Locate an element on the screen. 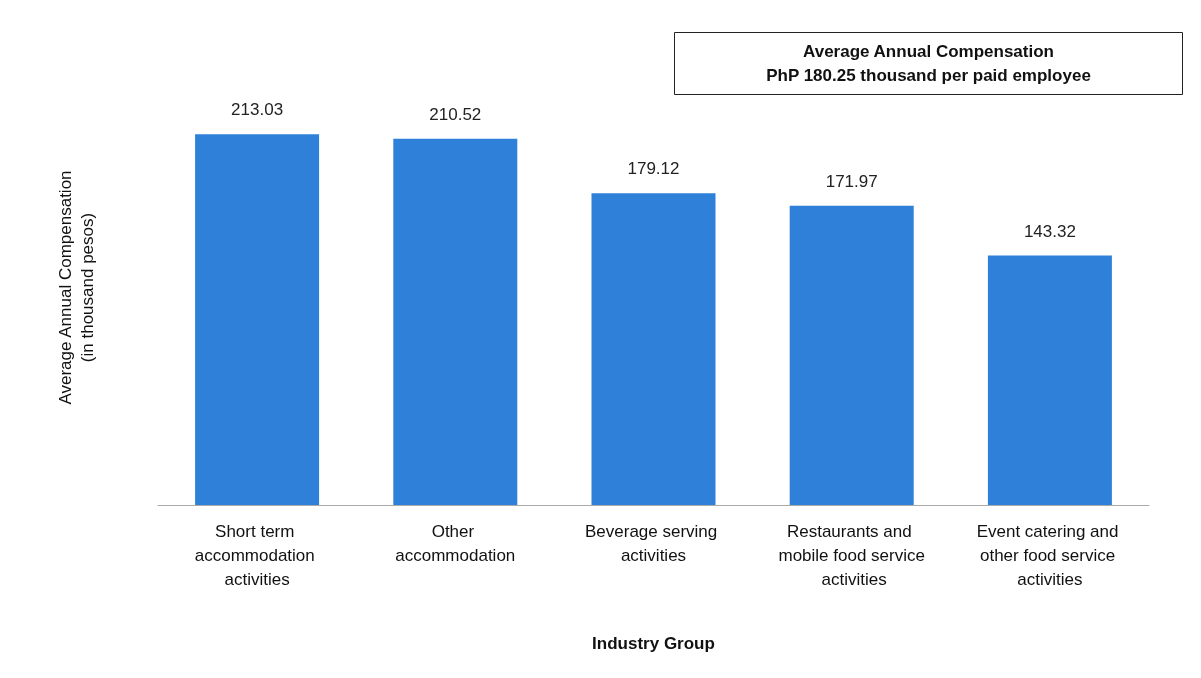 This screenshot has height=678, width=1201. x-tick-label: Event catering and other food service activities is located at coordinates (1050, 555).